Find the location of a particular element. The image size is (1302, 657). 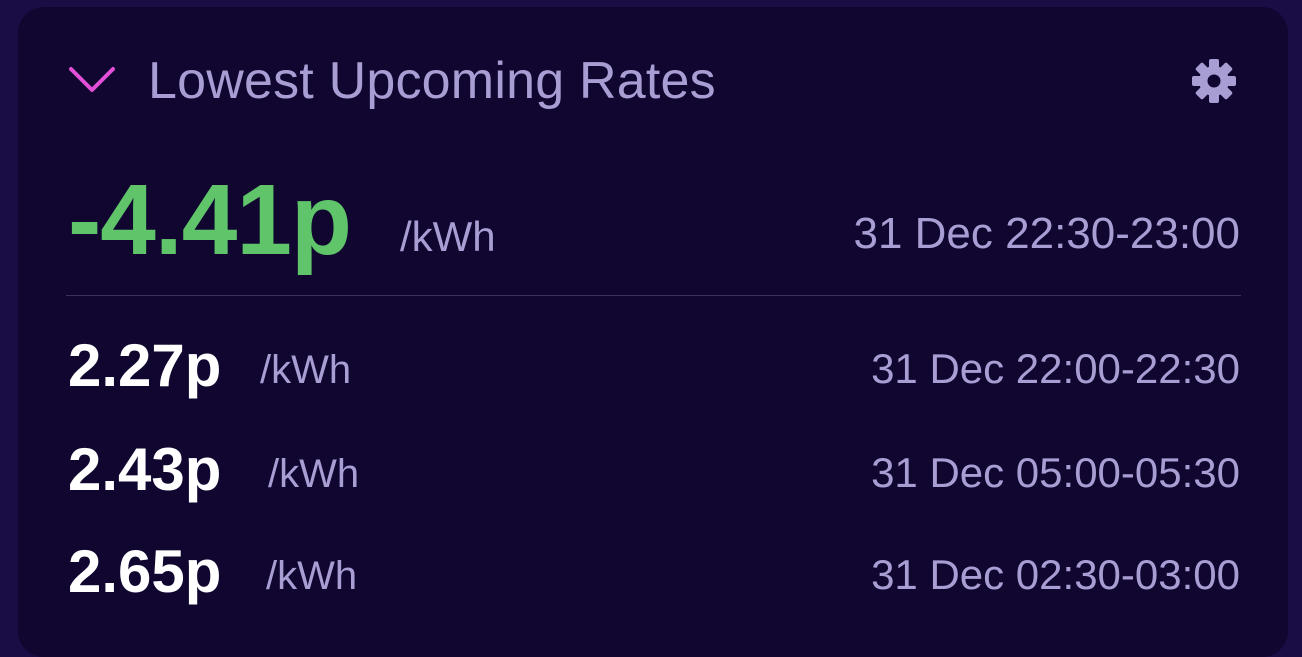

card-title: Lowest Upcoming Rates is located at coordinates (432, 81).